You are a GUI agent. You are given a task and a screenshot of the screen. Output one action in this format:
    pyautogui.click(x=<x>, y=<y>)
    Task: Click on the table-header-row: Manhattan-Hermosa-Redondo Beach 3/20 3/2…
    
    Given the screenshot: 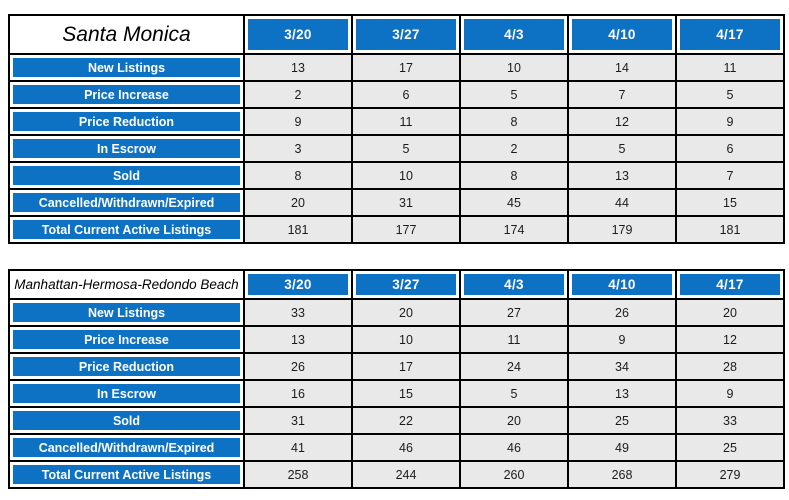 What is the action you would take?
    pyautogui.click(x=396, y=284)
    